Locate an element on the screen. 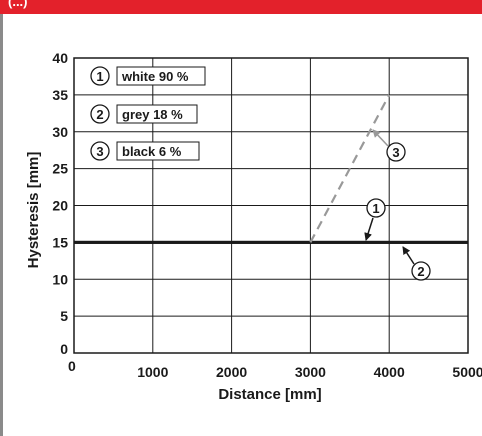 This screenshot has height=436, width=482. legend-number: 3 is located at coordinates (99, 151).